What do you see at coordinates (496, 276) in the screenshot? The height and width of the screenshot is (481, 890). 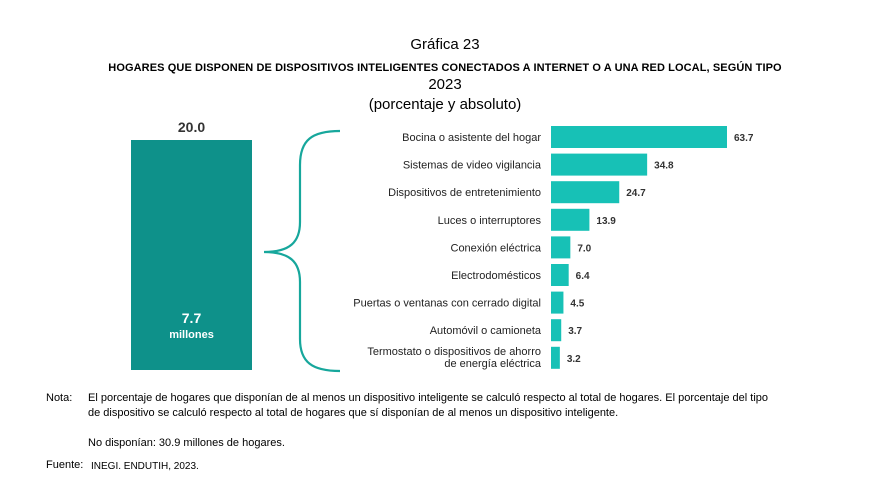 I see `category-label: Electrodomésticos` at bounding box center [496, 276].